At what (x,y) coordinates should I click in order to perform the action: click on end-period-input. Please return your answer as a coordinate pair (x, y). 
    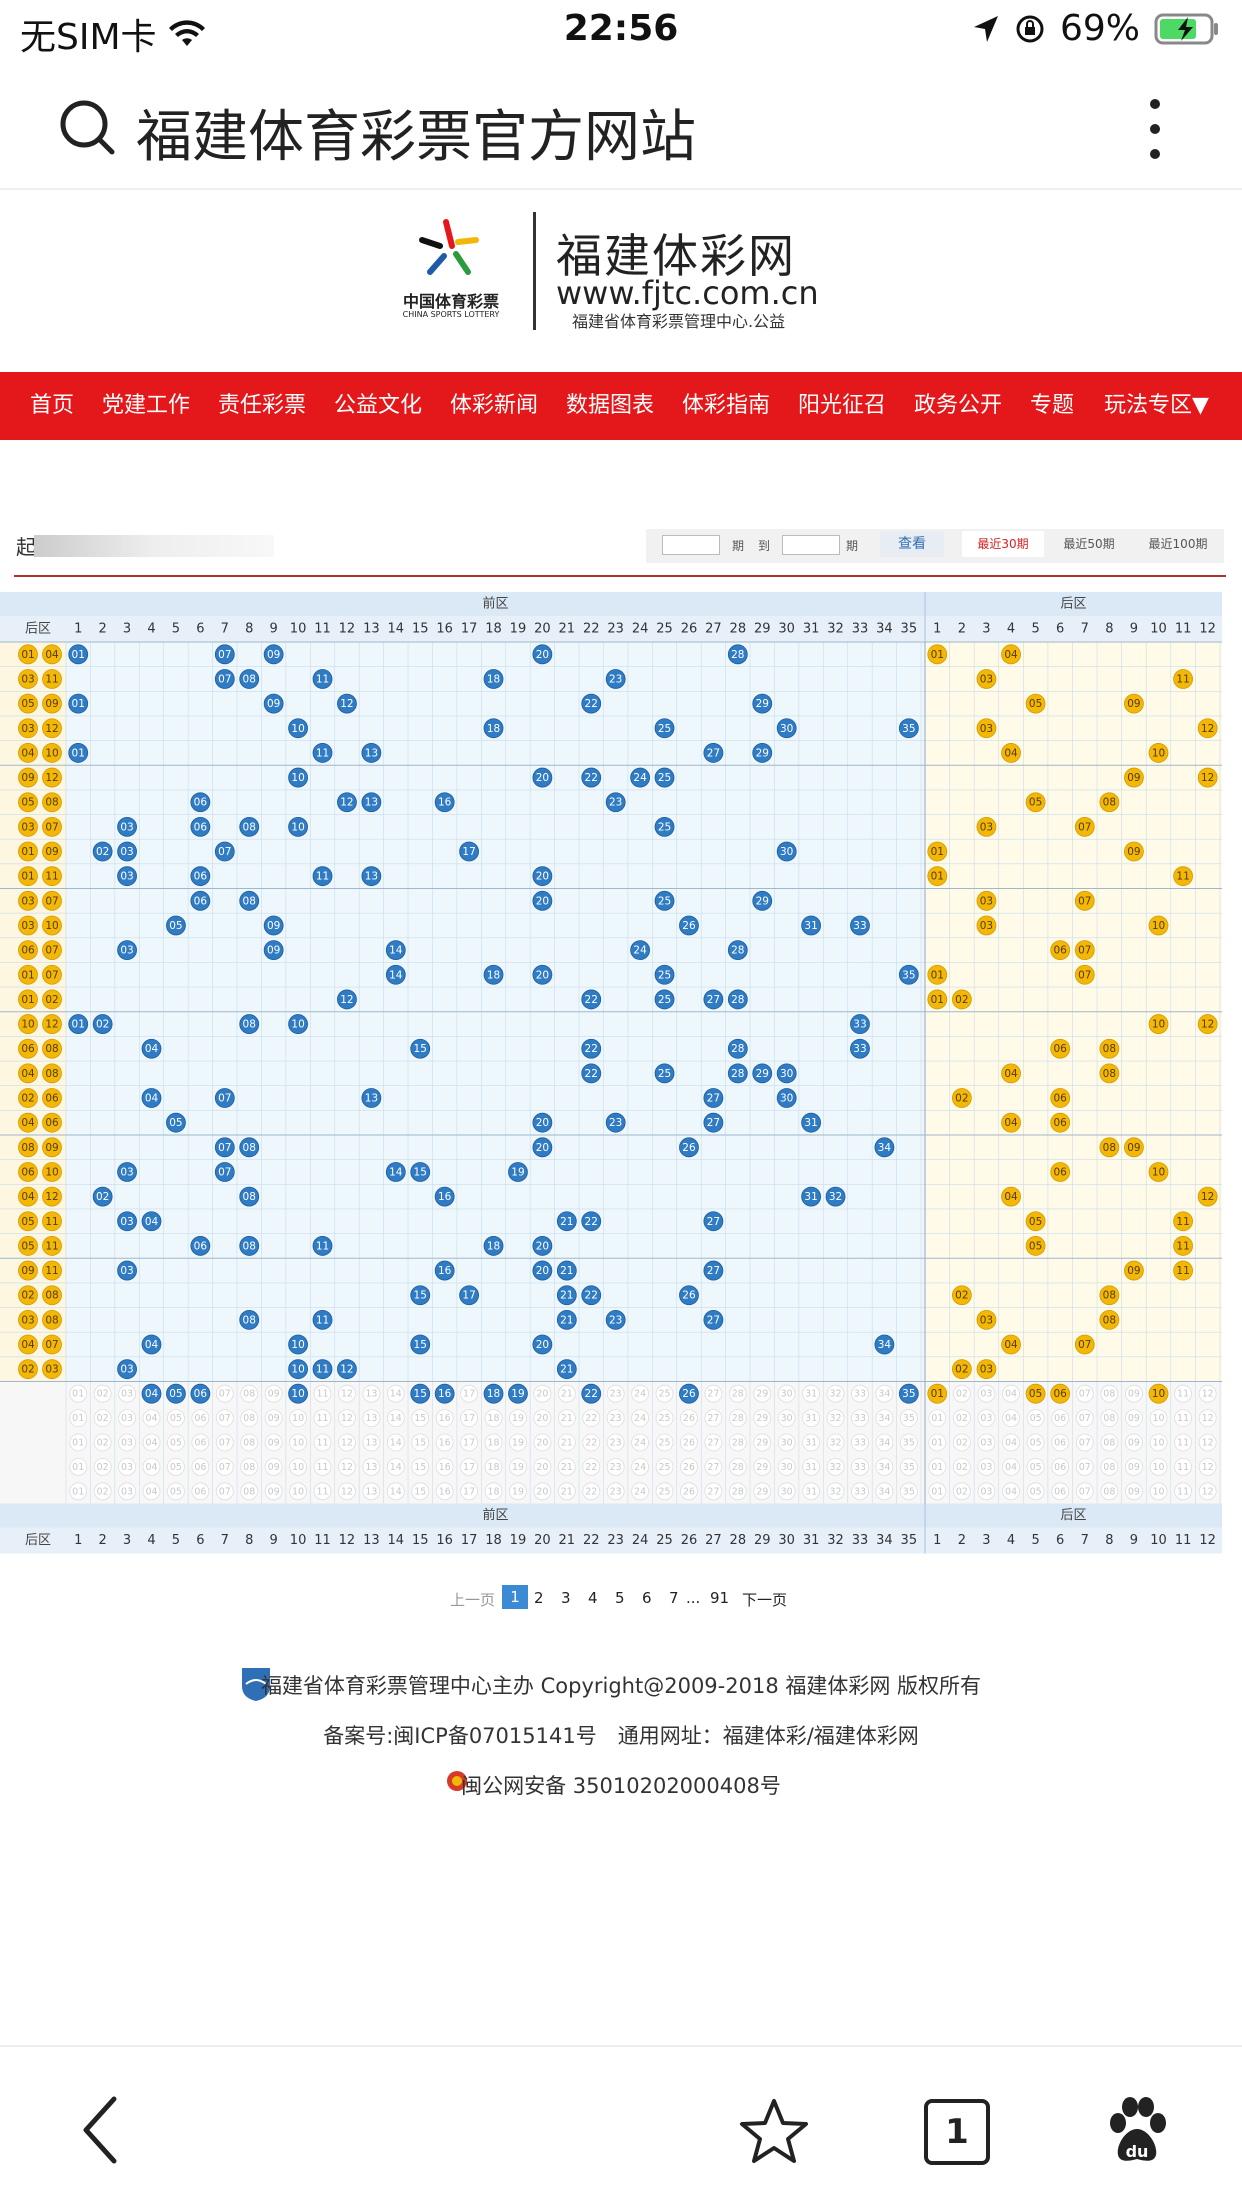
    Looking at the image, I should click on (811, 545).